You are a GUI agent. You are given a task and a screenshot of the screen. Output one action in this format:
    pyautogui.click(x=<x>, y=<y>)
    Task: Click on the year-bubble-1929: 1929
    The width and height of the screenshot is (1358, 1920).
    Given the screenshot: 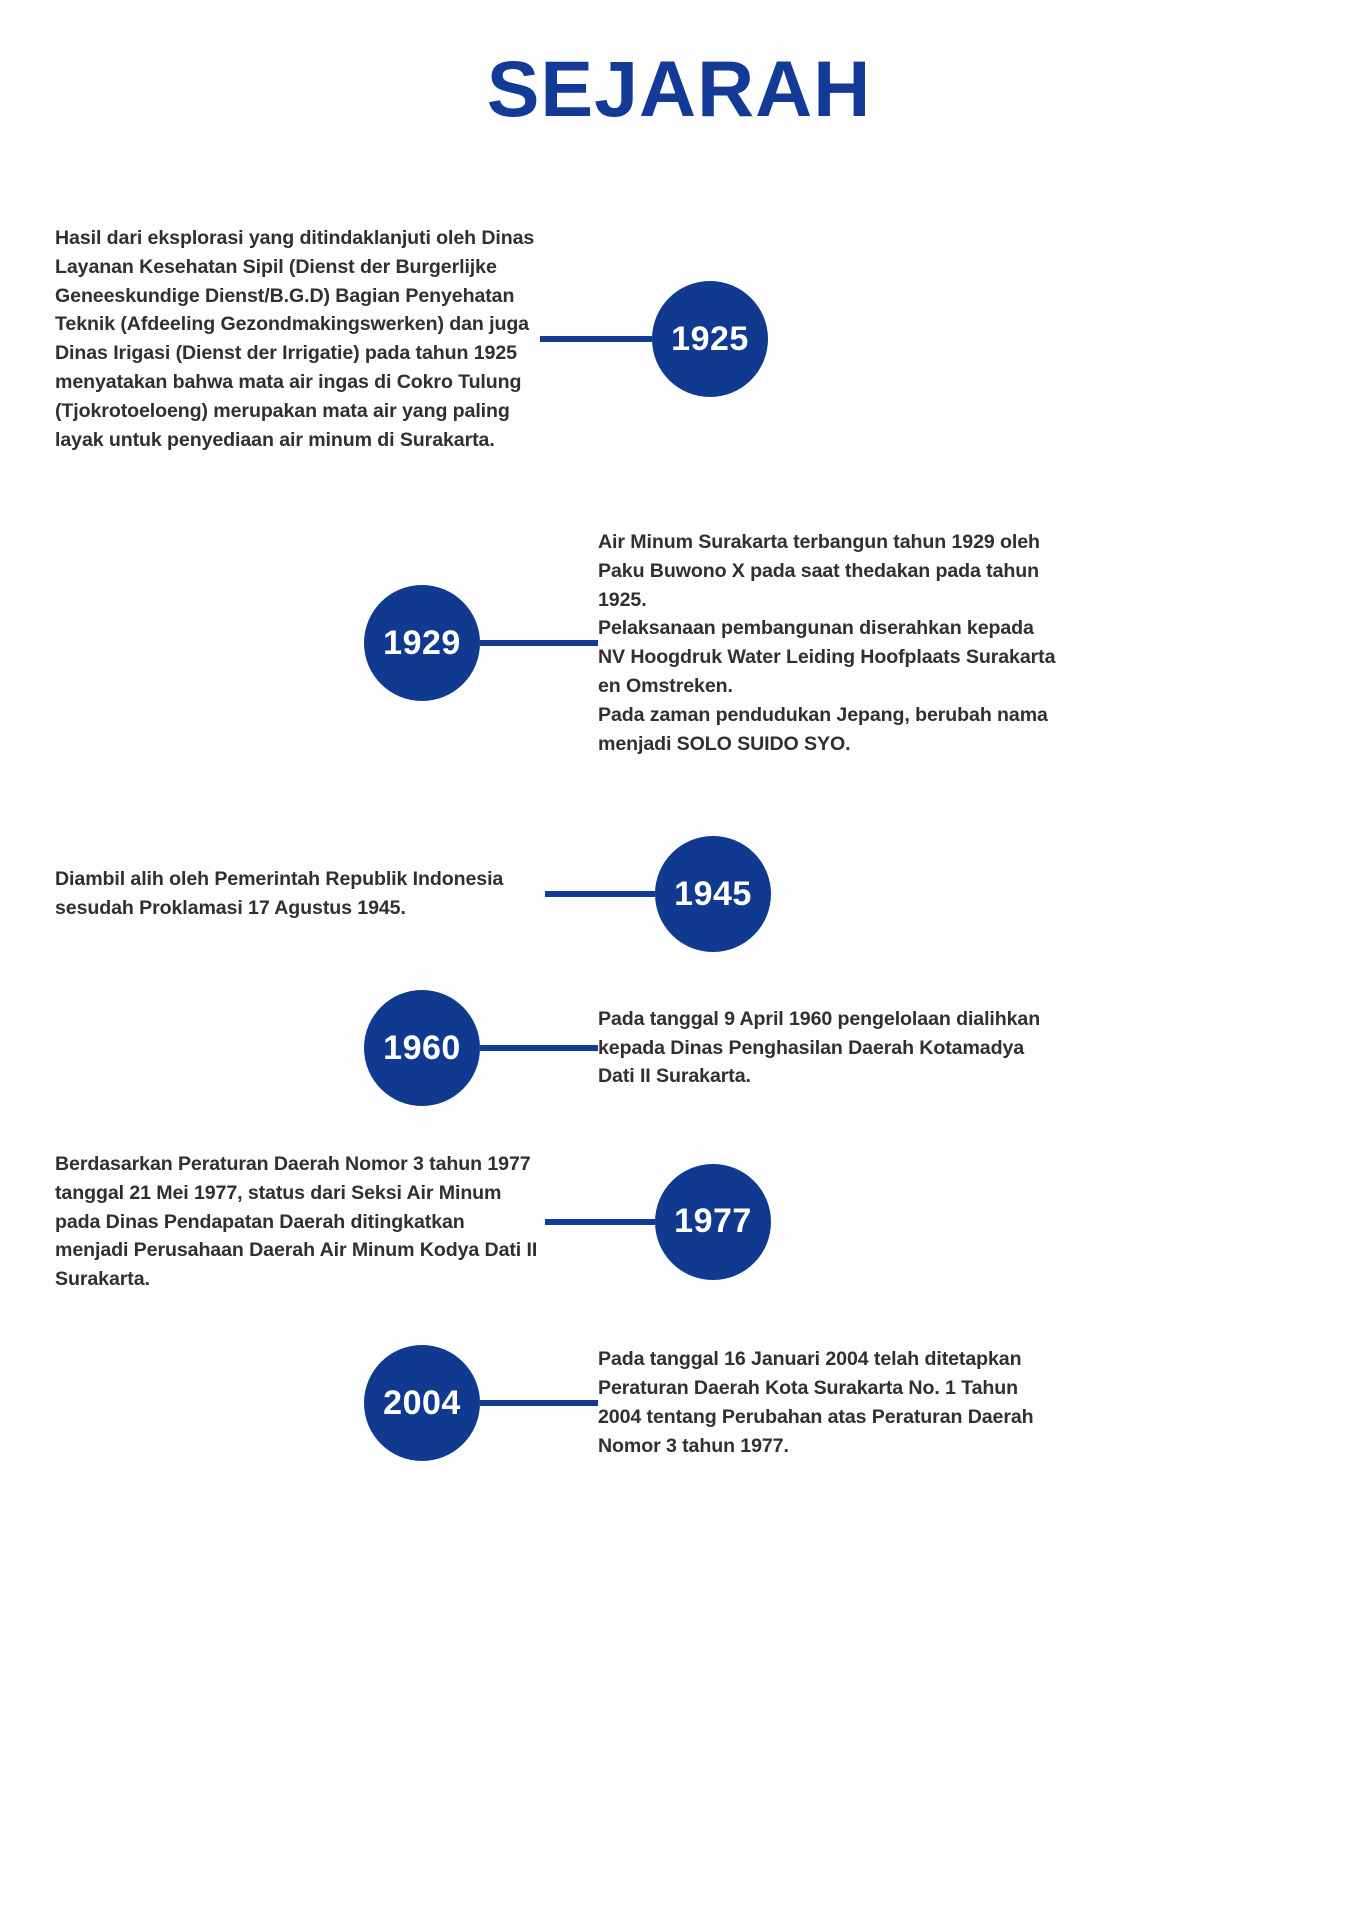 What is the action you would take?
    pyautogui.click(x=422, y=643)
    